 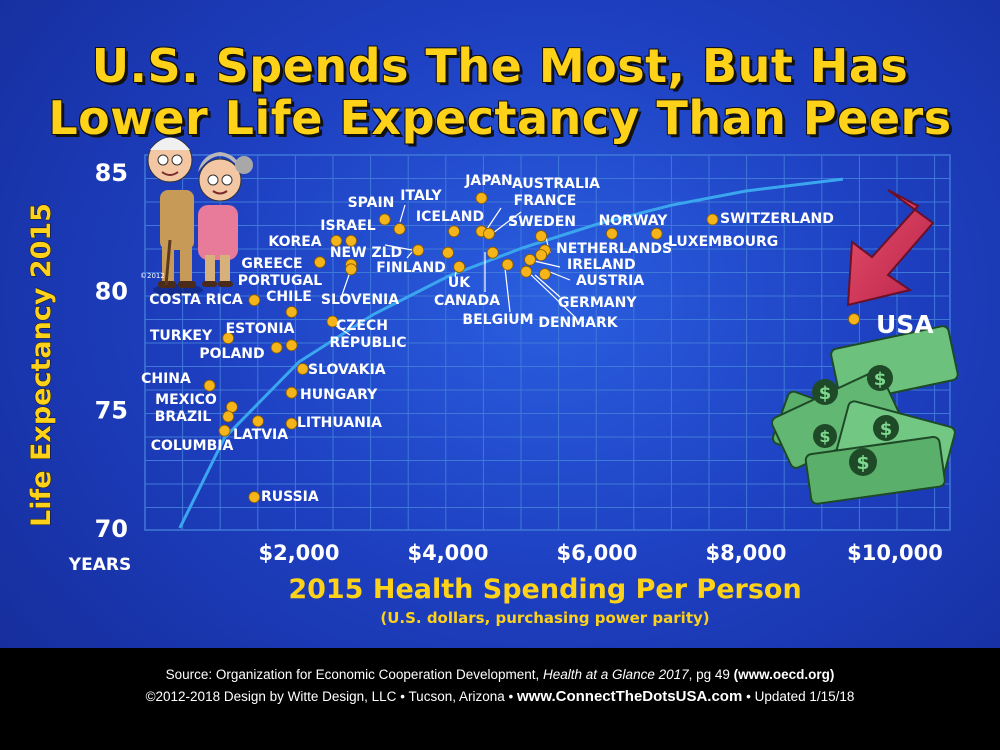 I want to click on data-point-hungary, so click(x=291, y=392).